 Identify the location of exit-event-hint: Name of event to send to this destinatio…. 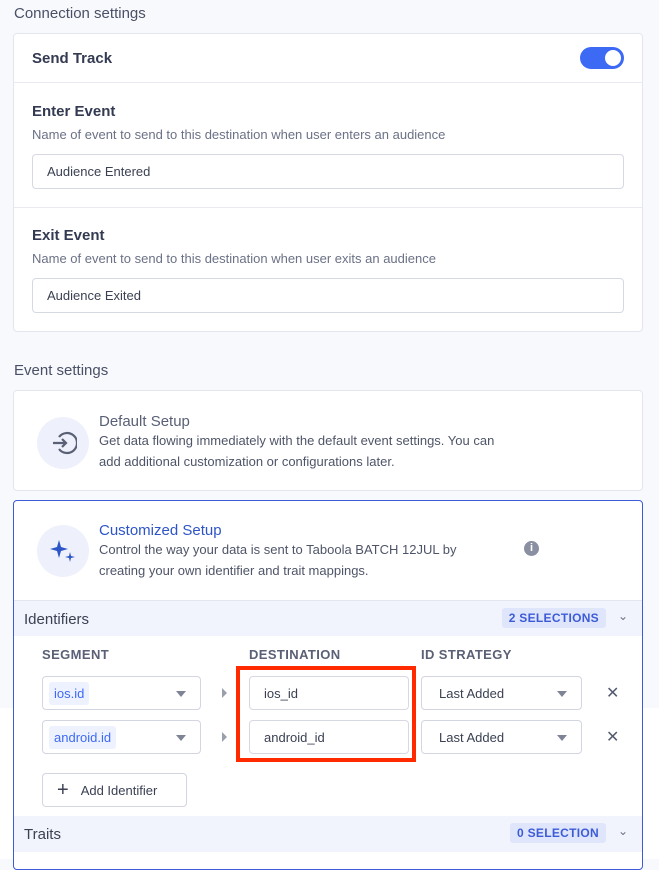
(234, 258).